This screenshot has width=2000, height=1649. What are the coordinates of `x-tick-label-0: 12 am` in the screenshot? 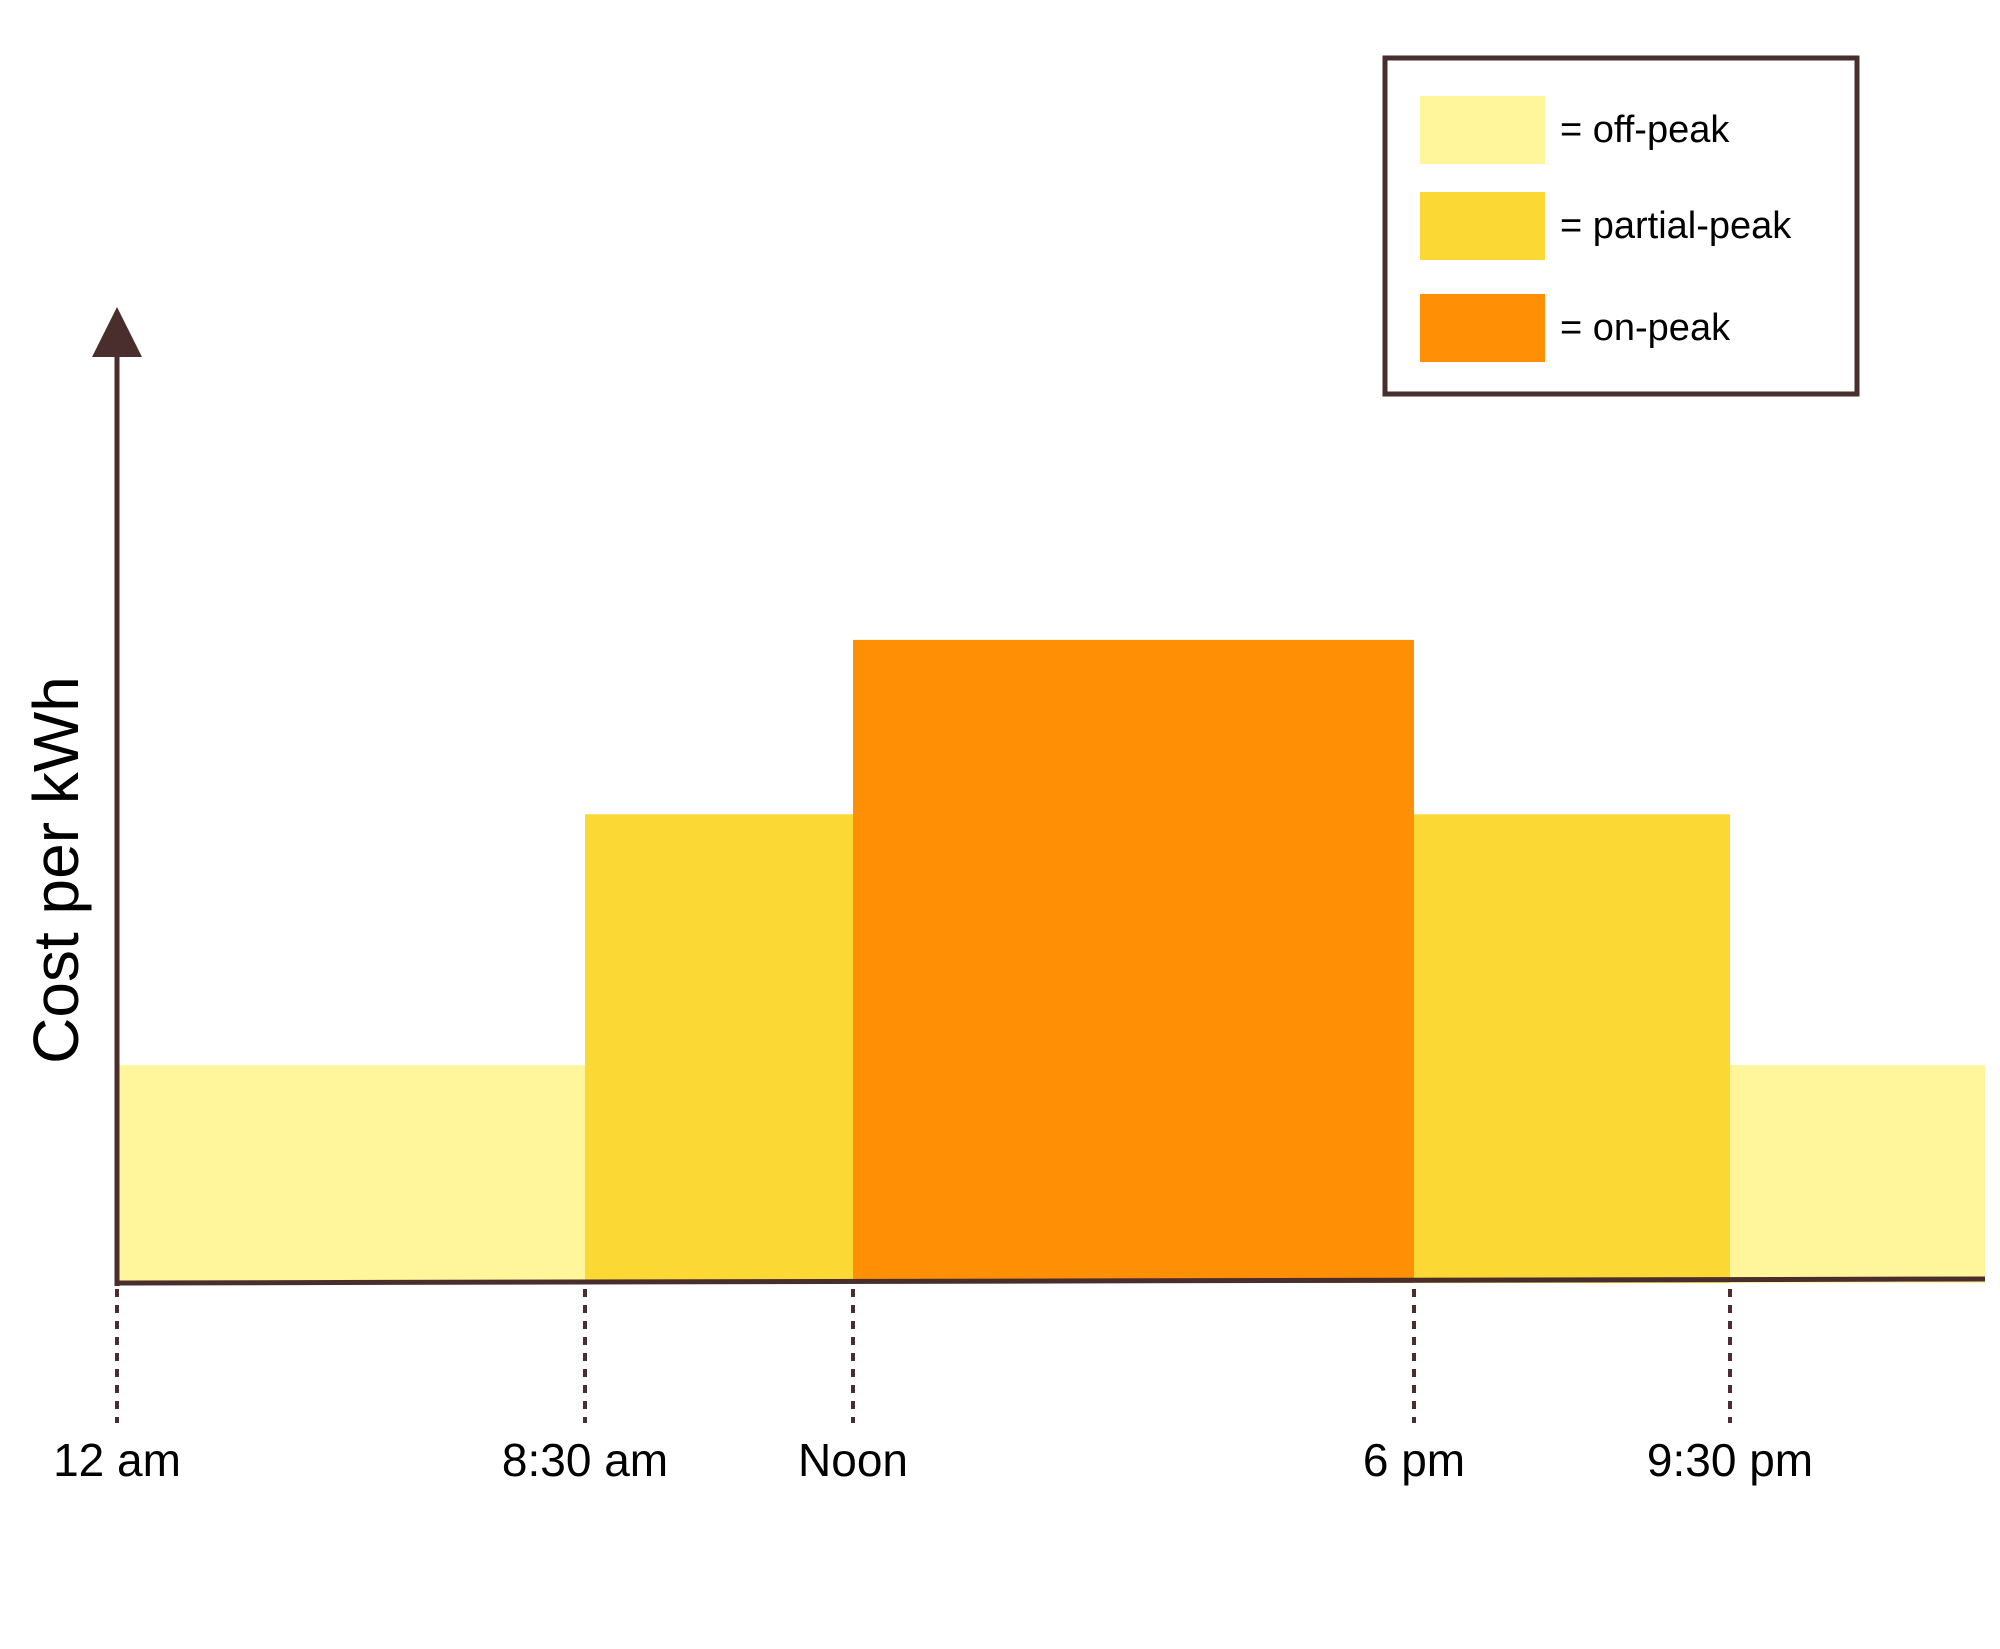 It's located at (117, 1460).